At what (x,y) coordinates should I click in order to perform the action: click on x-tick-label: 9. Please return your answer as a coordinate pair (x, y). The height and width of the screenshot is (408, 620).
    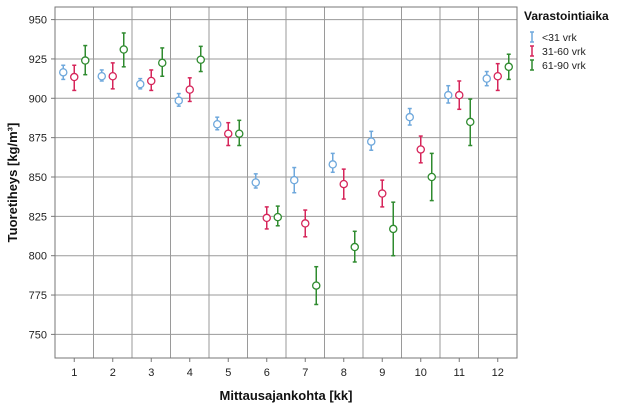
    Looking at the image, I should click on (382, 373).